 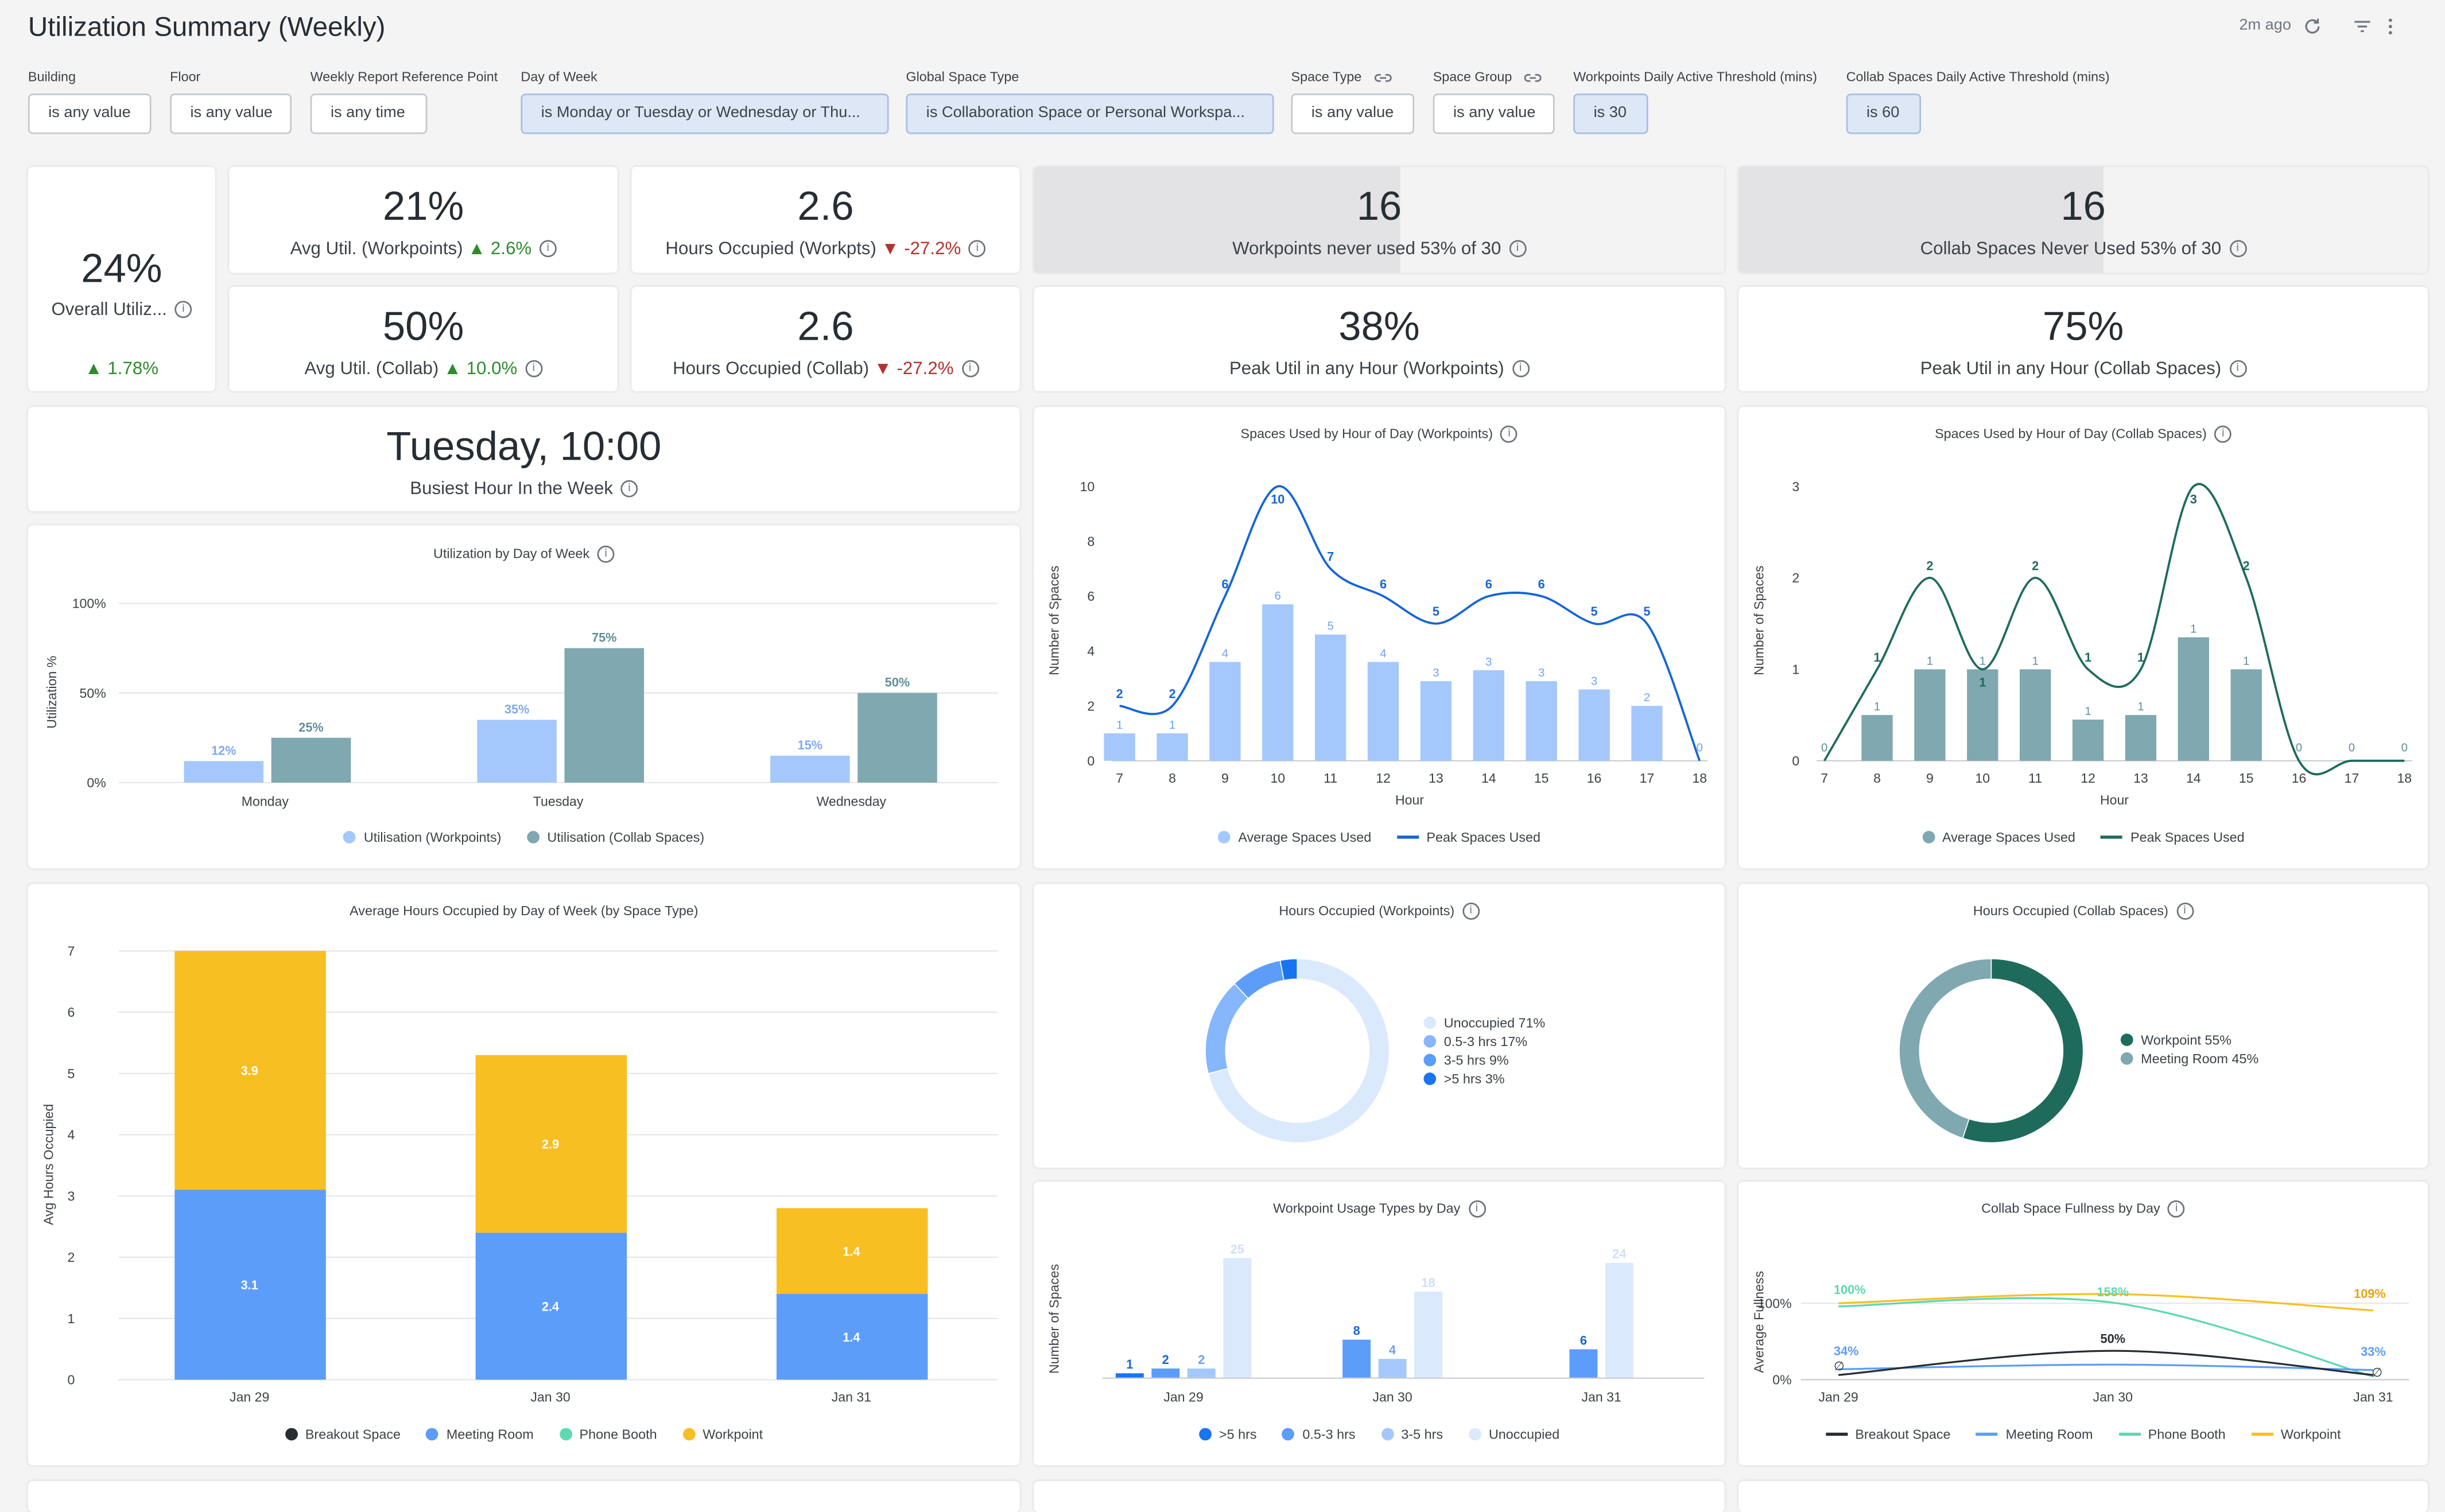 What do you see at coordinates (1795, 577) in the screenshot?
I see `y-tick-label: 2` at bounding box center [1795, 577].